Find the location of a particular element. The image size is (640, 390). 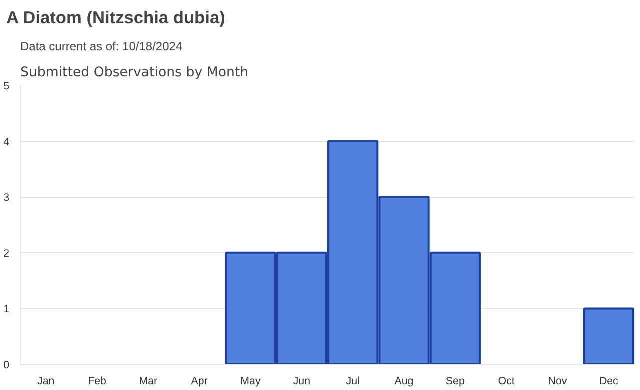

y-tick-label: 0 is located at coordinates (7, 366).